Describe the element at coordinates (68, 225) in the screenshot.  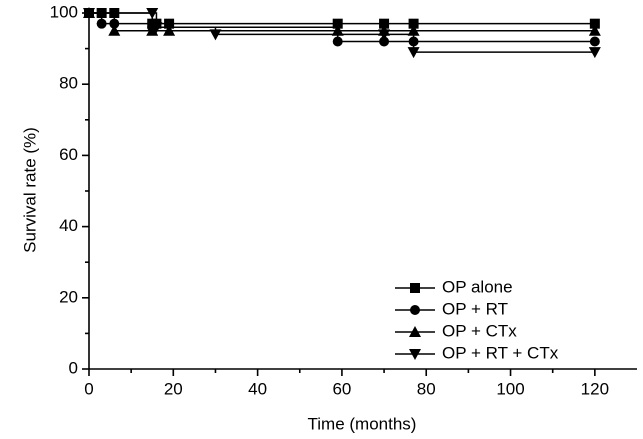
I see `y-tick-label: 40` at that location.